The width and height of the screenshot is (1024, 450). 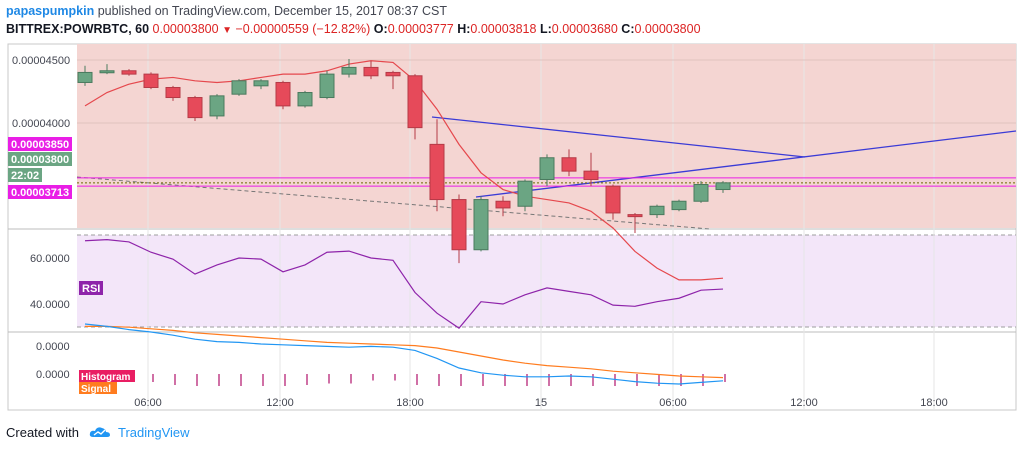 What do you see at coordinates (50, 11) in the screenshot?
I see `author-username: papaspumpkin` at bounding box center [50, 11].